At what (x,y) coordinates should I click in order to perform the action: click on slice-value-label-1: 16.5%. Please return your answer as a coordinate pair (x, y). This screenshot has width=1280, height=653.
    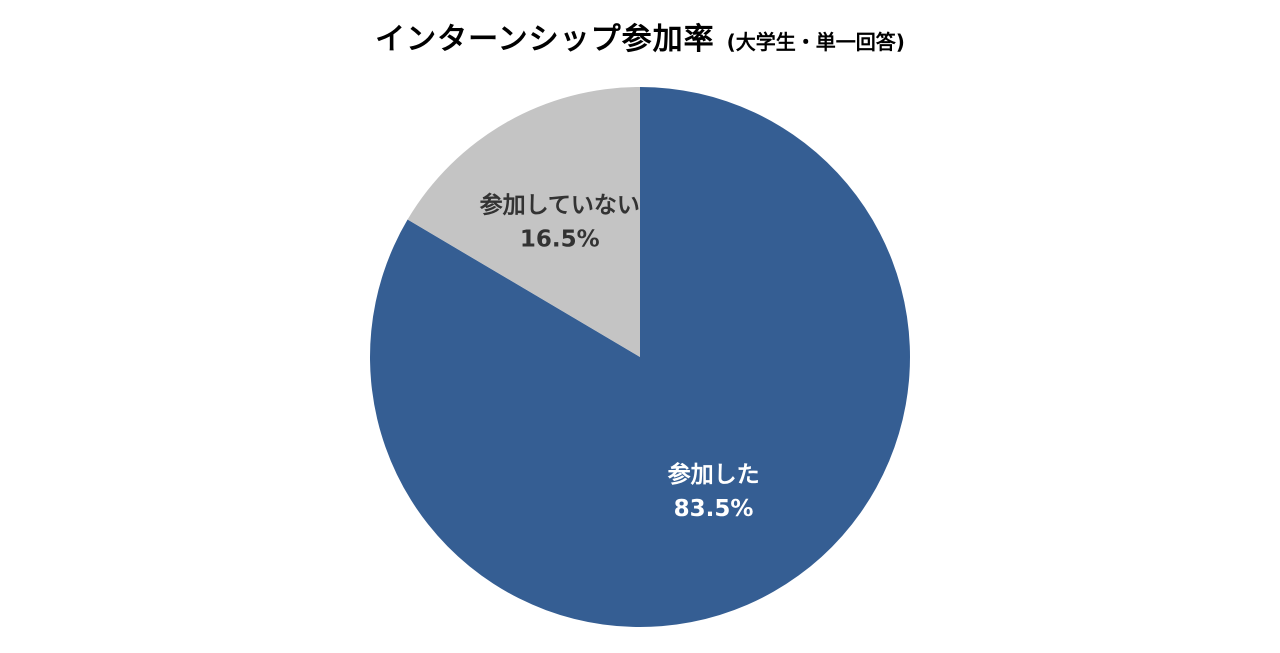
    Looking at the image, I should click on (560, 239).